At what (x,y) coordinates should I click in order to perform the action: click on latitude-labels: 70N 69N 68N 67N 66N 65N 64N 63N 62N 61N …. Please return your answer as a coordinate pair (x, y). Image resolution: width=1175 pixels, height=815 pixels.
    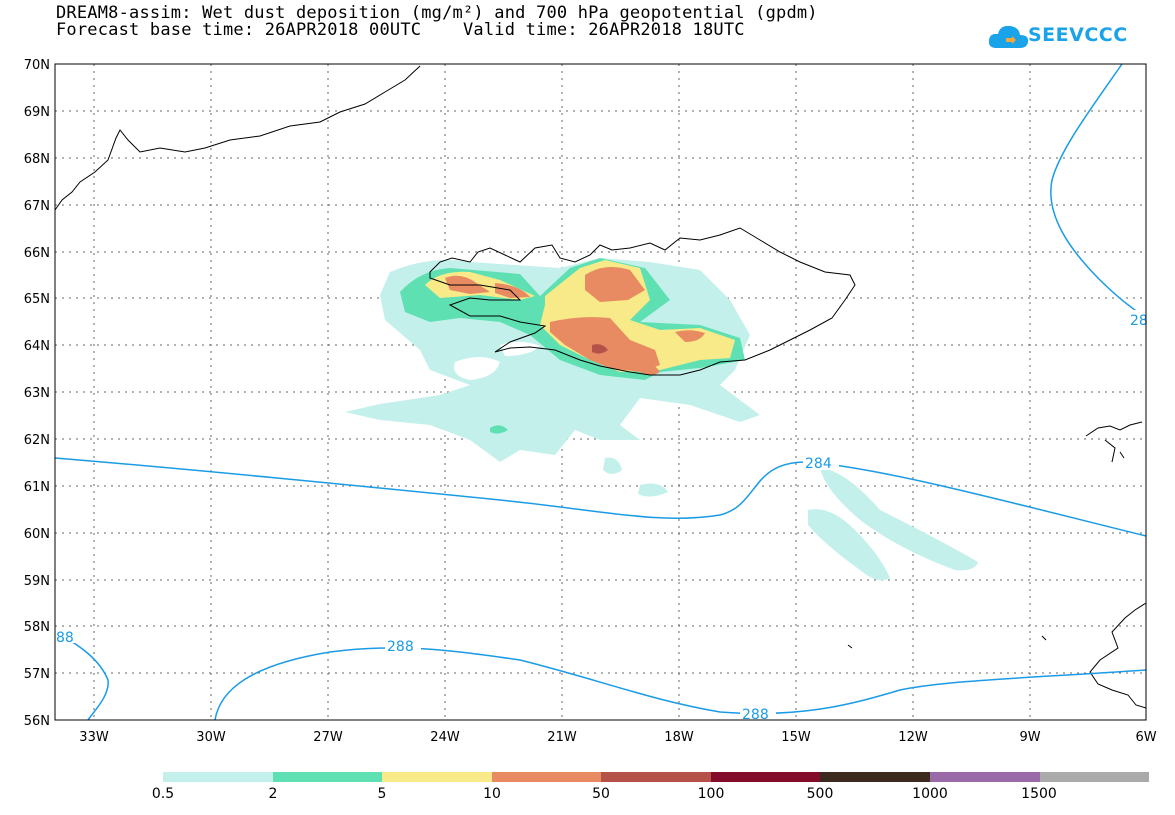
    Looking at the image, I should click on (37, 393).